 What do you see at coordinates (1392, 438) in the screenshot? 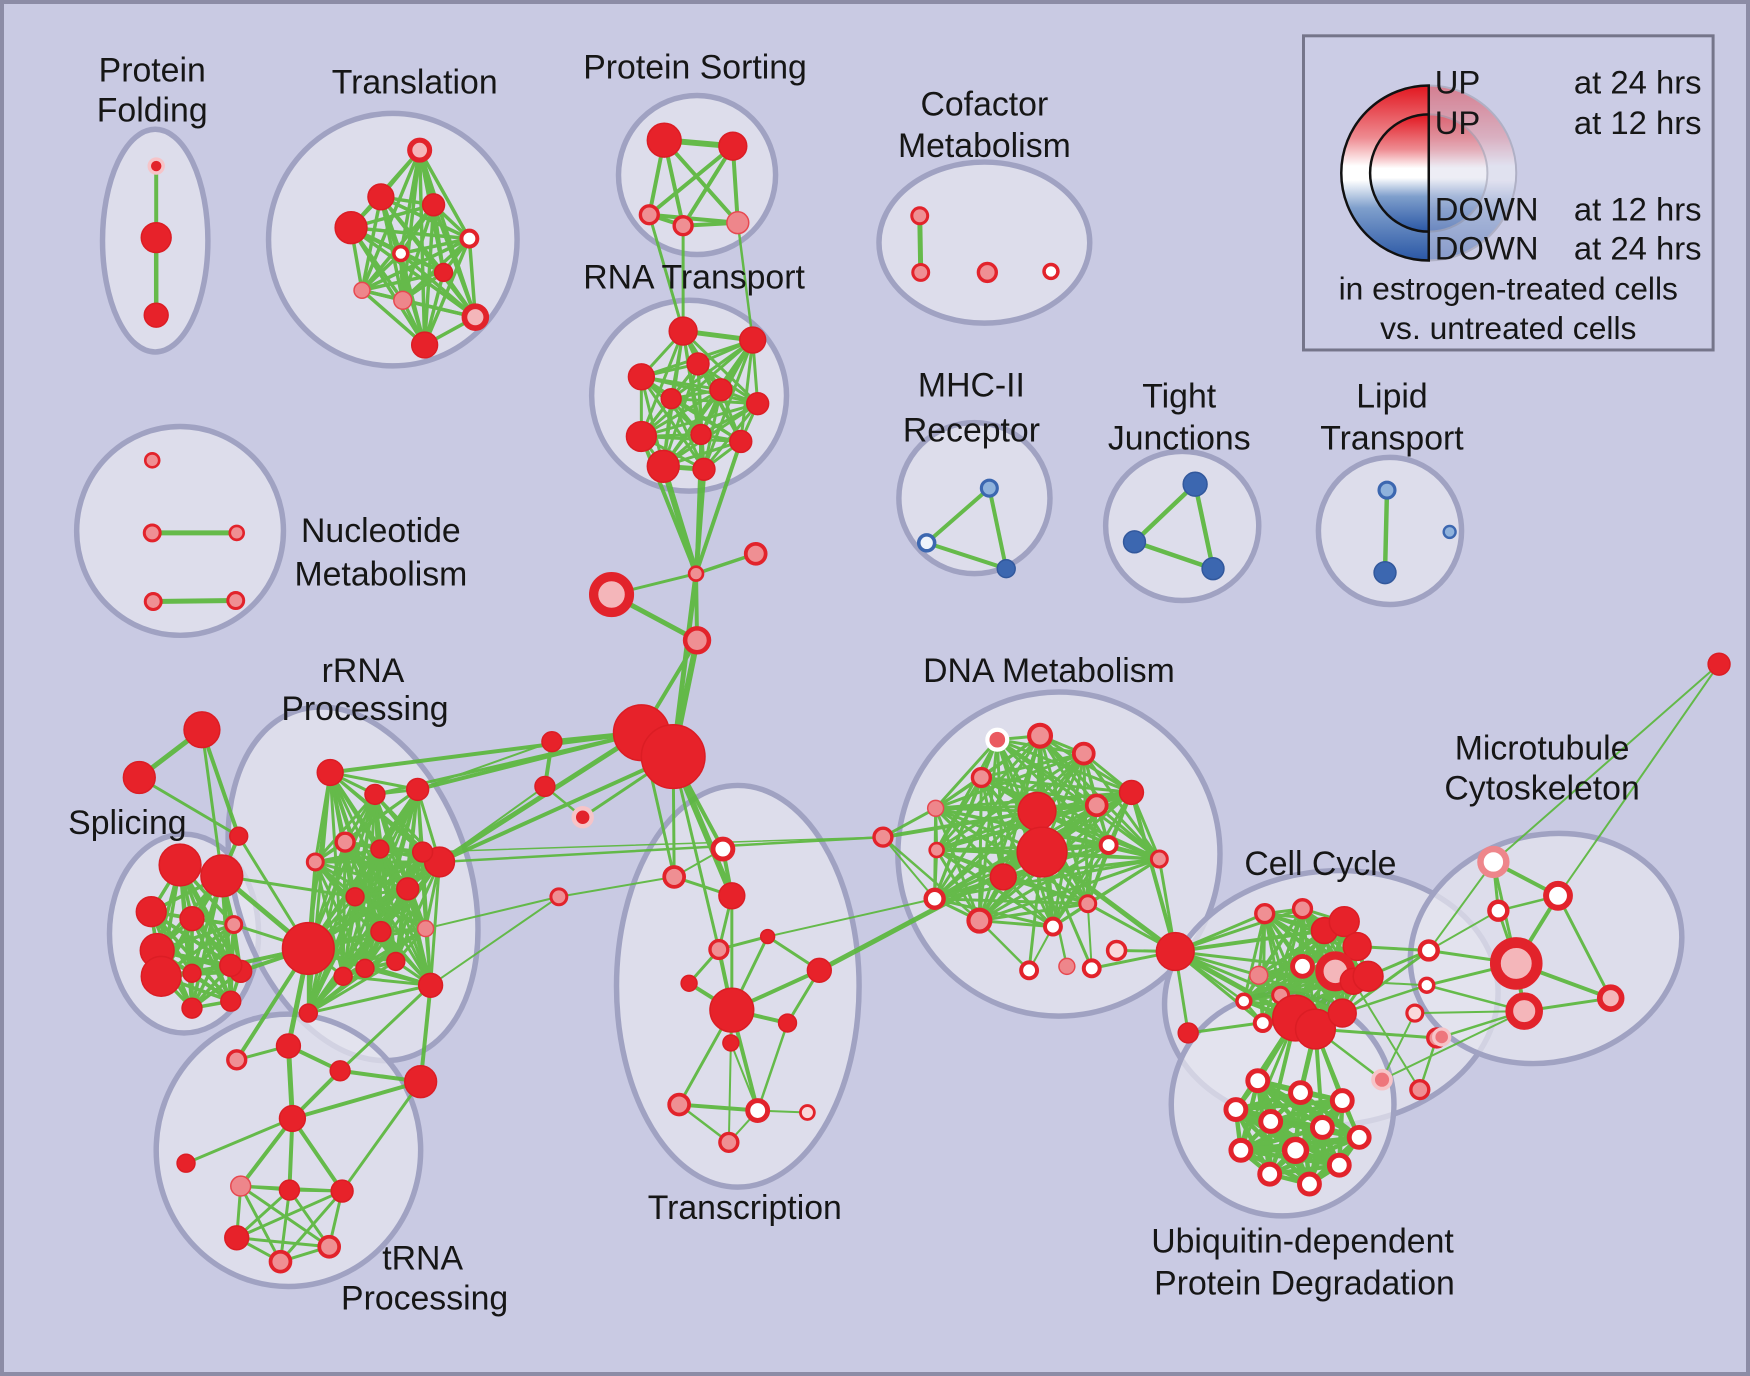
I see `cluster-label-line: Transport` at bounding box center [1392, 438].